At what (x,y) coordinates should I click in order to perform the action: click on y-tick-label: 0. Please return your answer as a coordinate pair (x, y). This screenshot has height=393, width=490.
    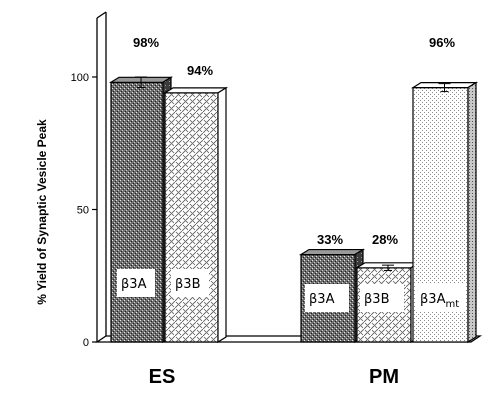
    Looking at the image, I should click on (86, 343).